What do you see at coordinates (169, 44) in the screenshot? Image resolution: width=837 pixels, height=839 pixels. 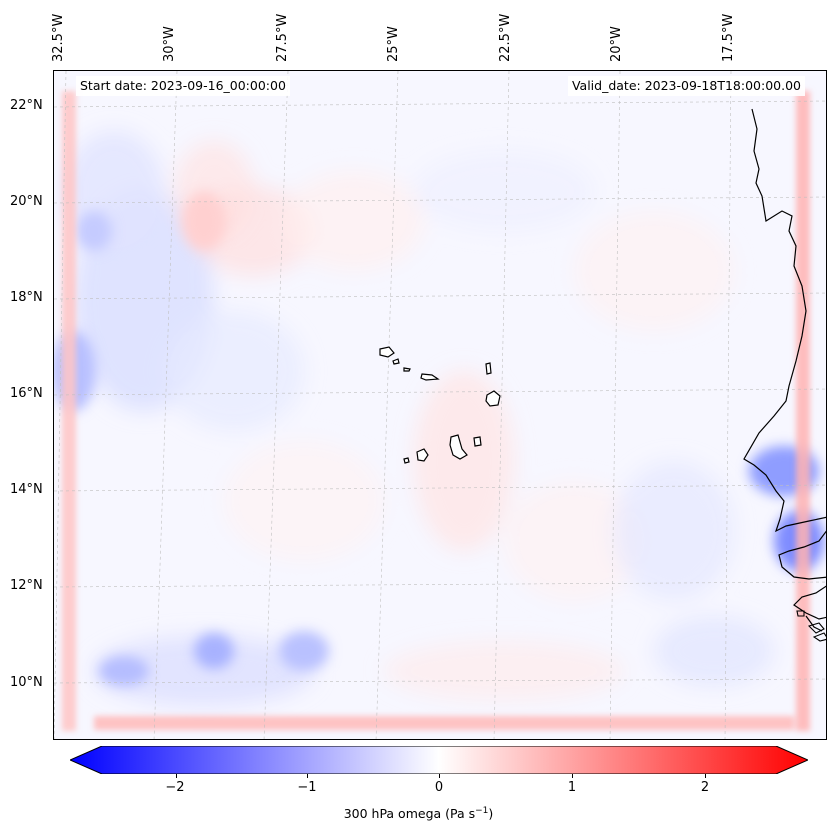 I see `lon-label-30w: 30°W` at bounding box center [169, 44].